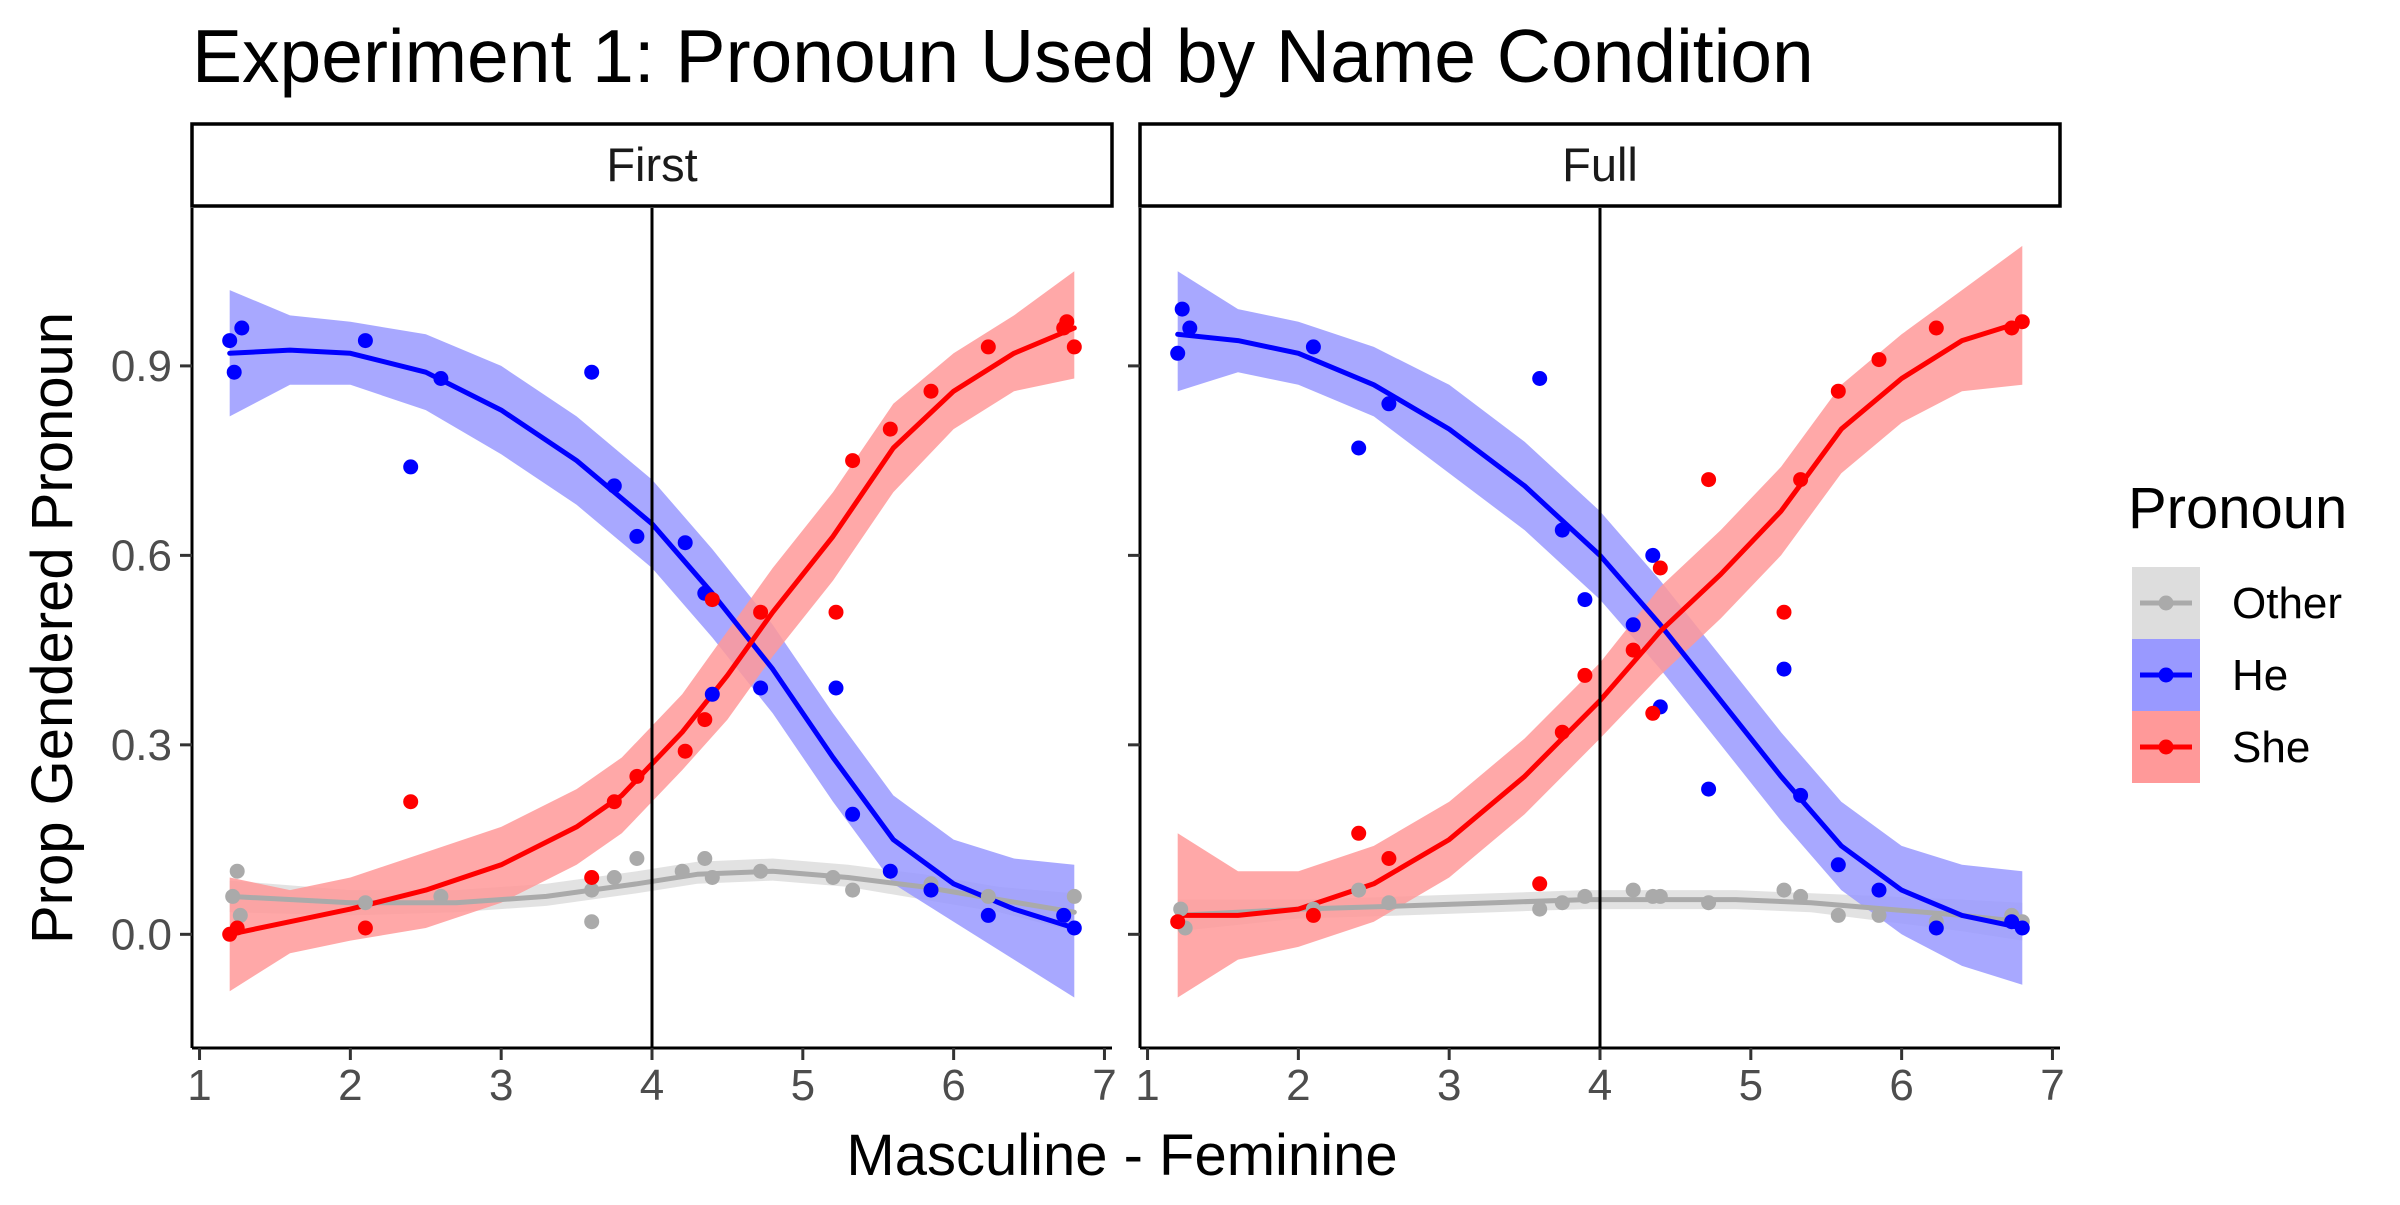  Describe the element at coordinates (2221, 747) in the screenshot. I see `legend-item-she: She` at that location.